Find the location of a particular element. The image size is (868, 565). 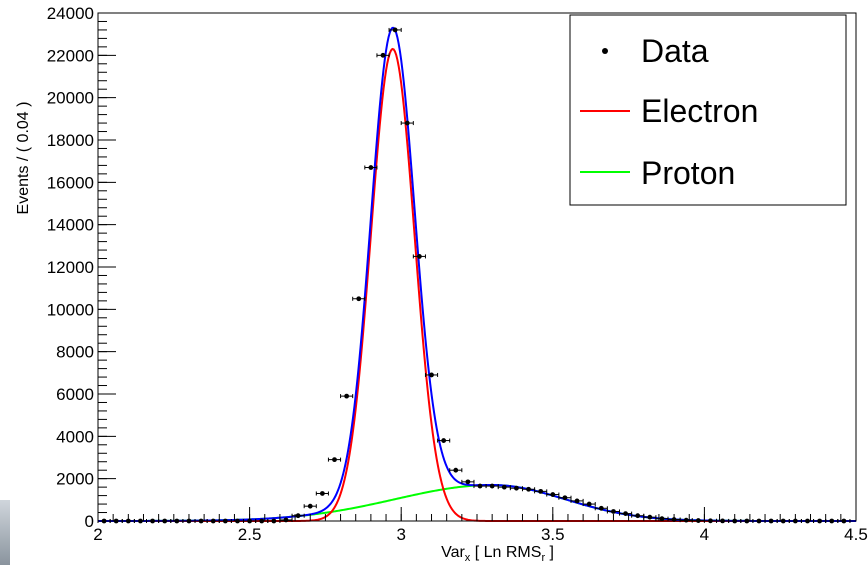

background-image-fragment is located at coordinates (5, 532).